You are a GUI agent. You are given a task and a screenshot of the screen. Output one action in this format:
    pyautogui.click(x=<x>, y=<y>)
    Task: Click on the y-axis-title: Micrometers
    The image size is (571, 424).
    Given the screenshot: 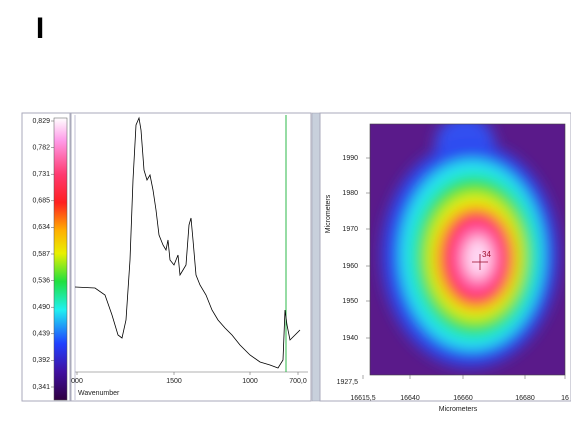 What is the action you would take?
    pyautogui.click(x=328, y=213)
    